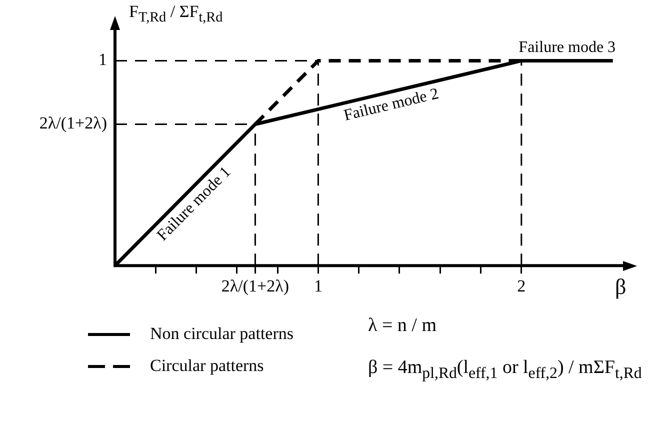  I want to click on ref-line-label: 2λ/(1+2λ), so click(73, 123).